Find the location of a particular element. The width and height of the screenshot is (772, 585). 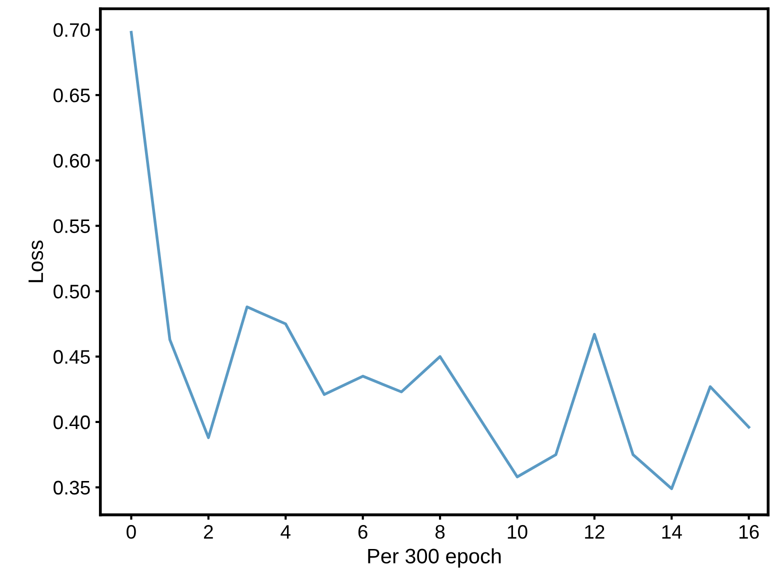

x-tick-label: 6 is located at coordinates (363, 532).